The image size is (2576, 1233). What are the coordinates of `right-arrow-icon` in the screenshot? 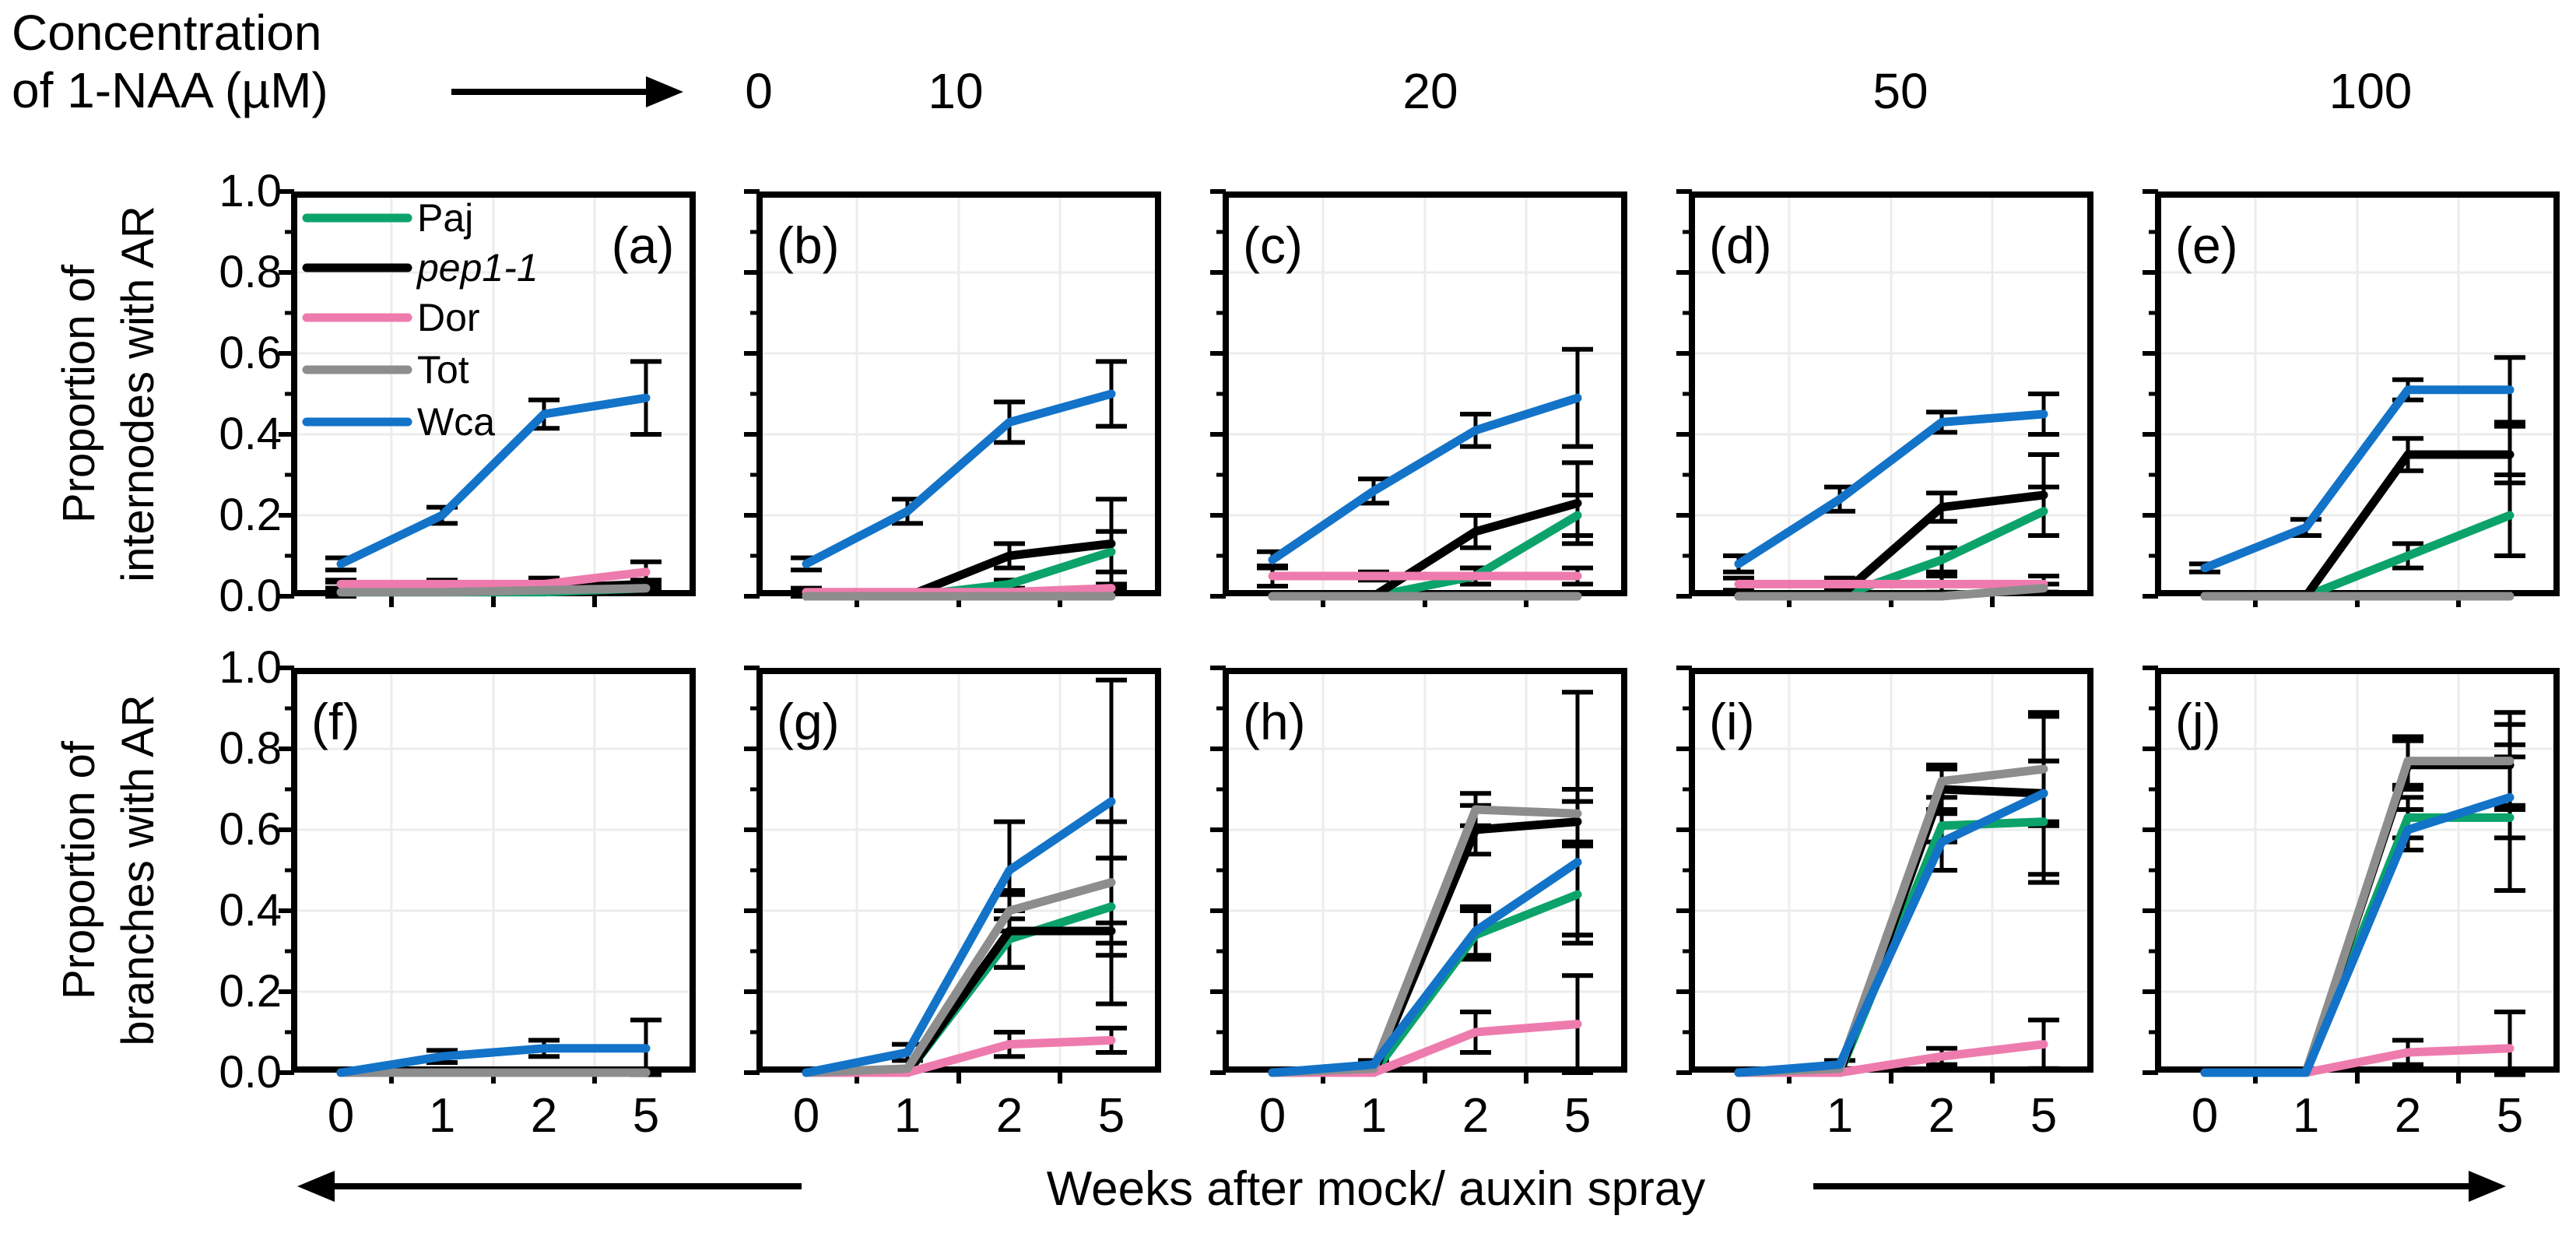 It's located at (567, 92).